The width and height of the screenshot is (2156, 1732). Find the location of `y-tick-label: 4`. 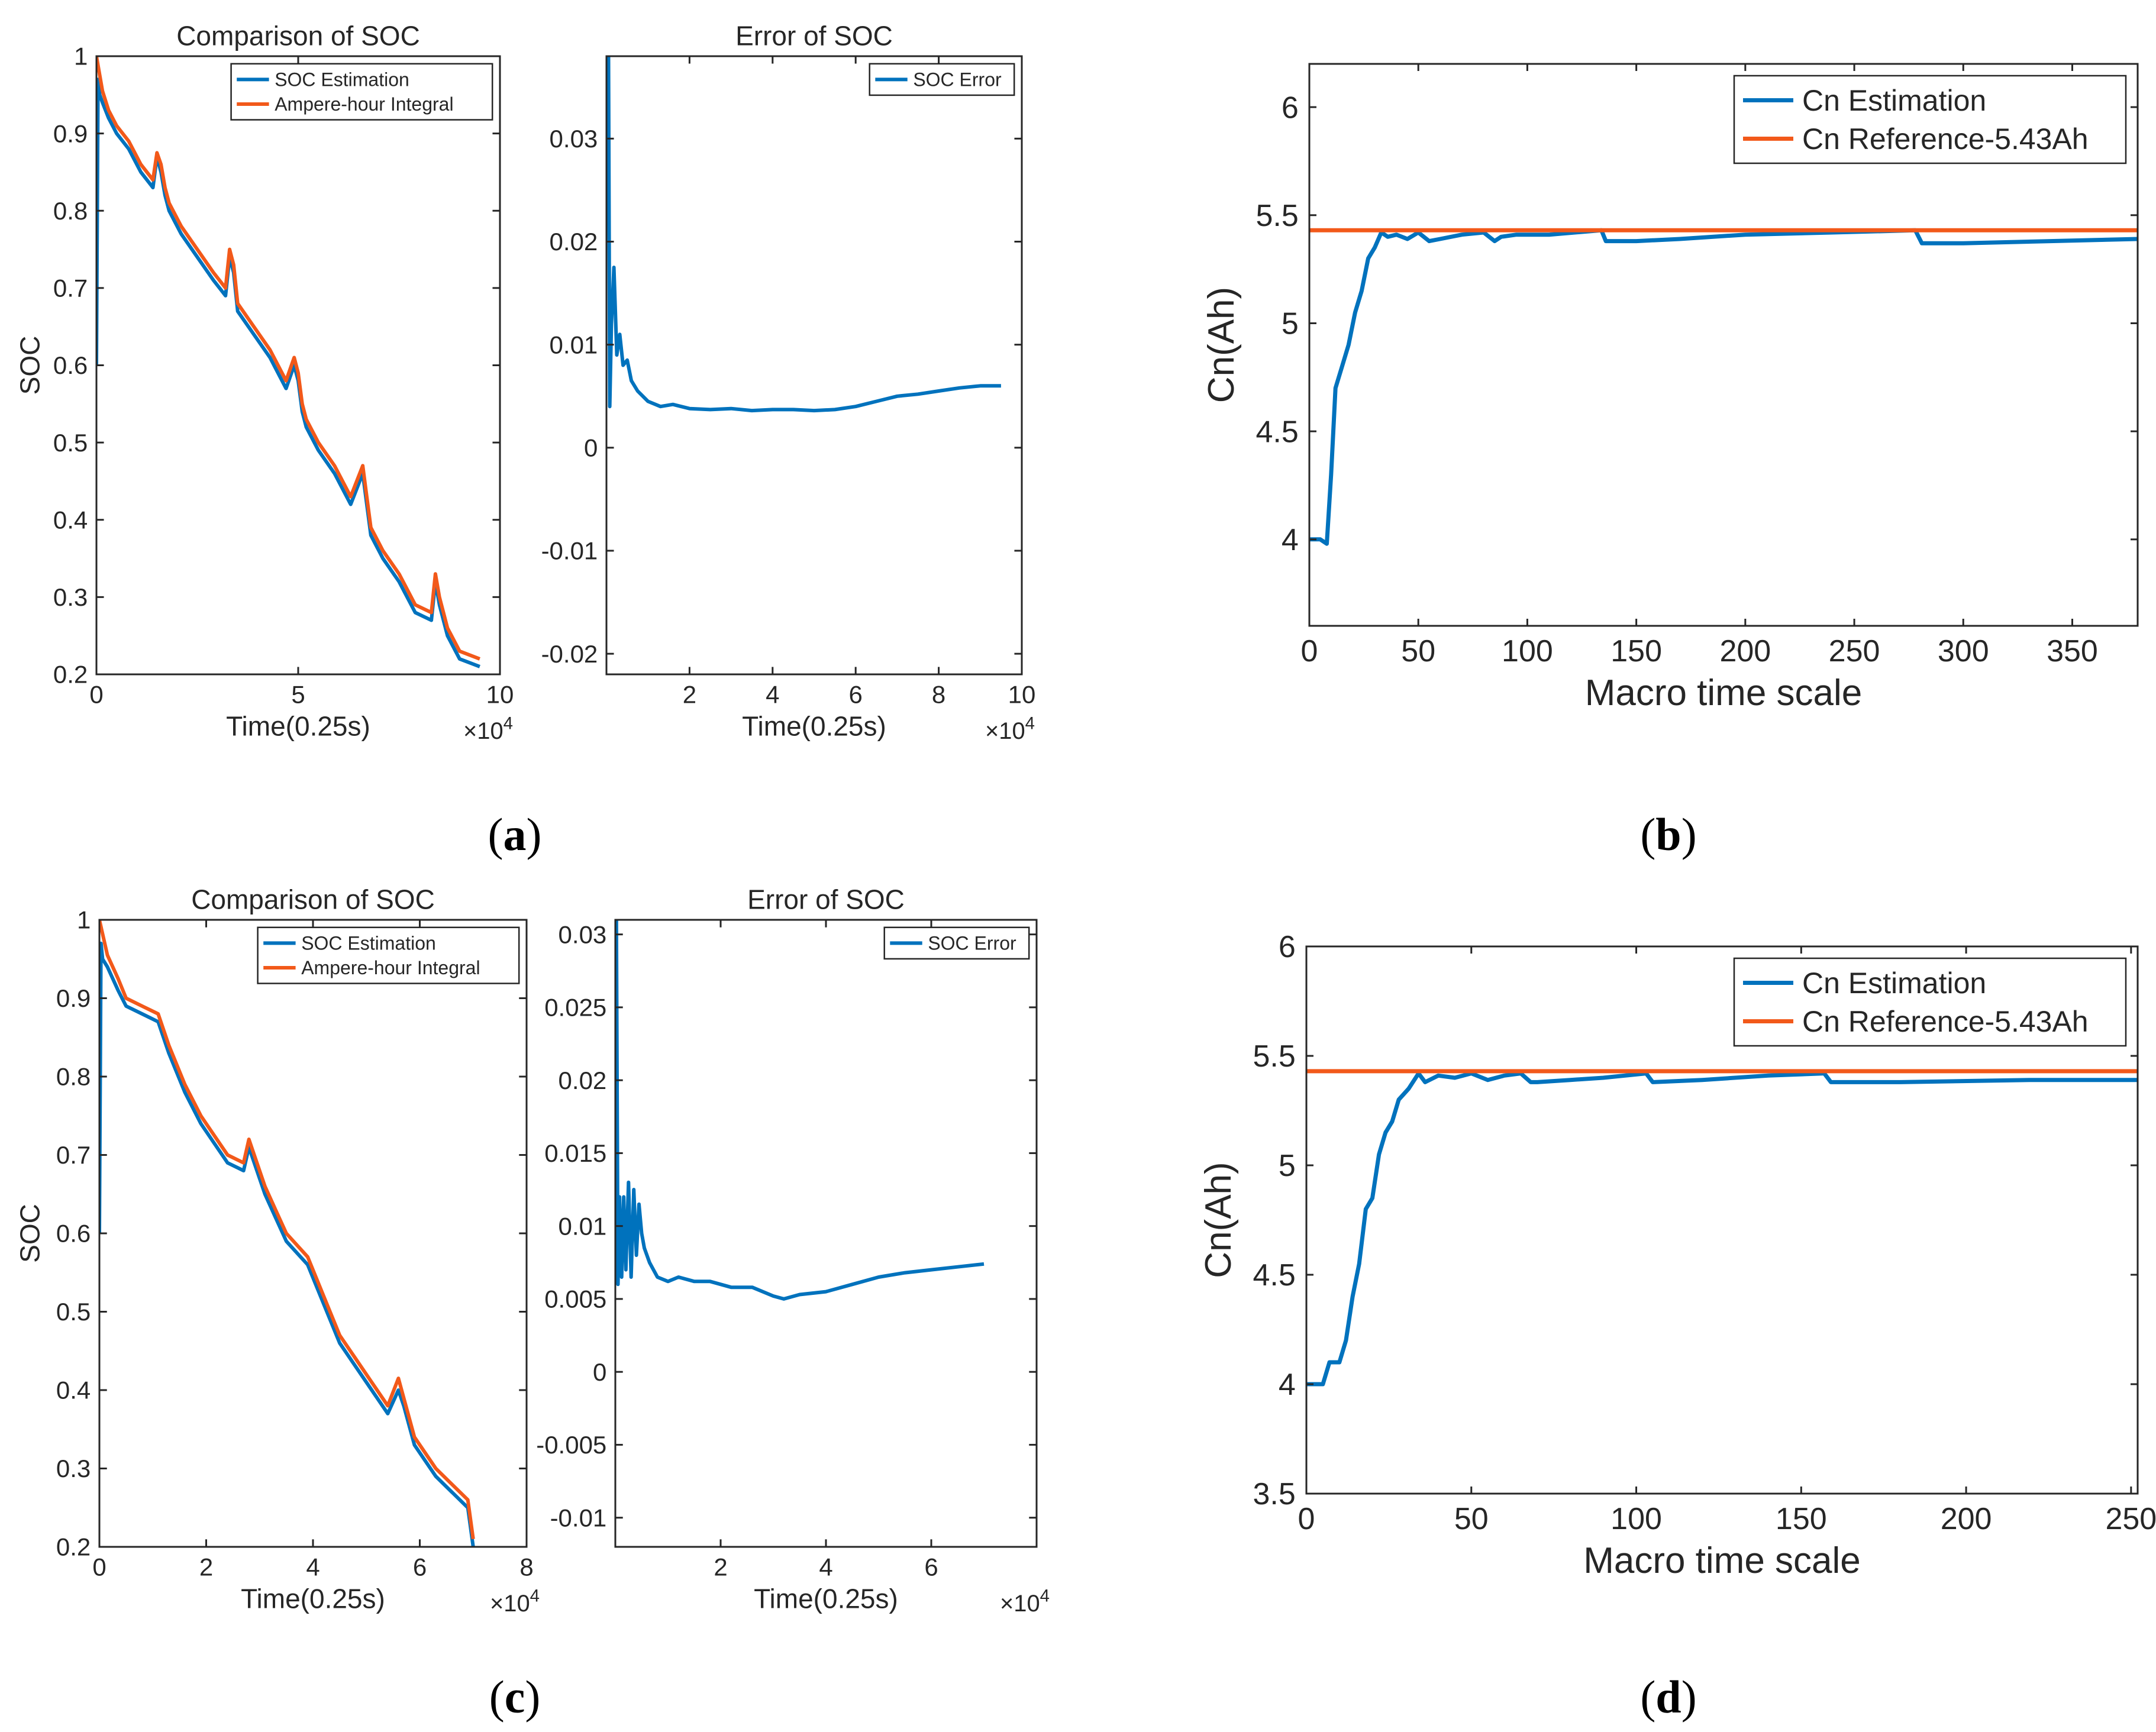

y-tick-label: 4 is located at coordinates (1287, 1385).